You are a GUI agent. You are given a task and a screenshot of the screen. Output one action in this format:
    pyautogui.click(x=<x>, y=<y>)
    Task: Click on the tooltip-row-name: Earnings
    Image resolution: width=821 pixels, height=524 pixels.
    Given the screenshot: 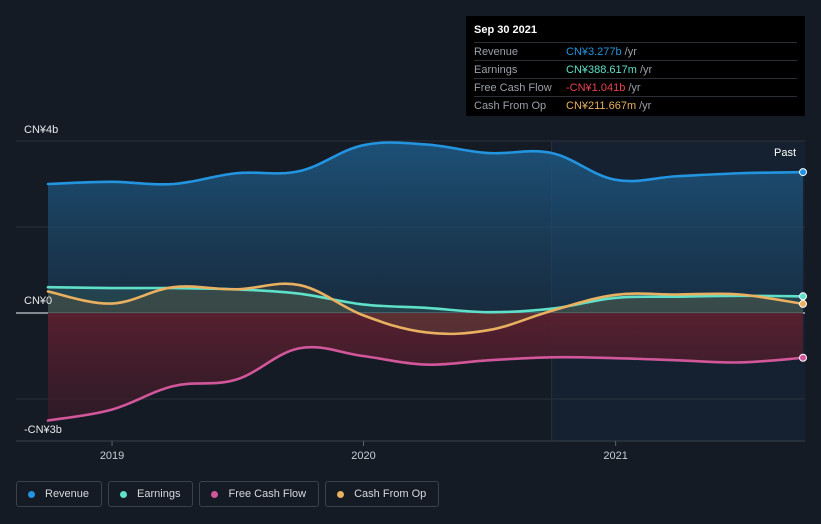 What is the action you would take?
    pyautogui.click(x=496, y=69)
    